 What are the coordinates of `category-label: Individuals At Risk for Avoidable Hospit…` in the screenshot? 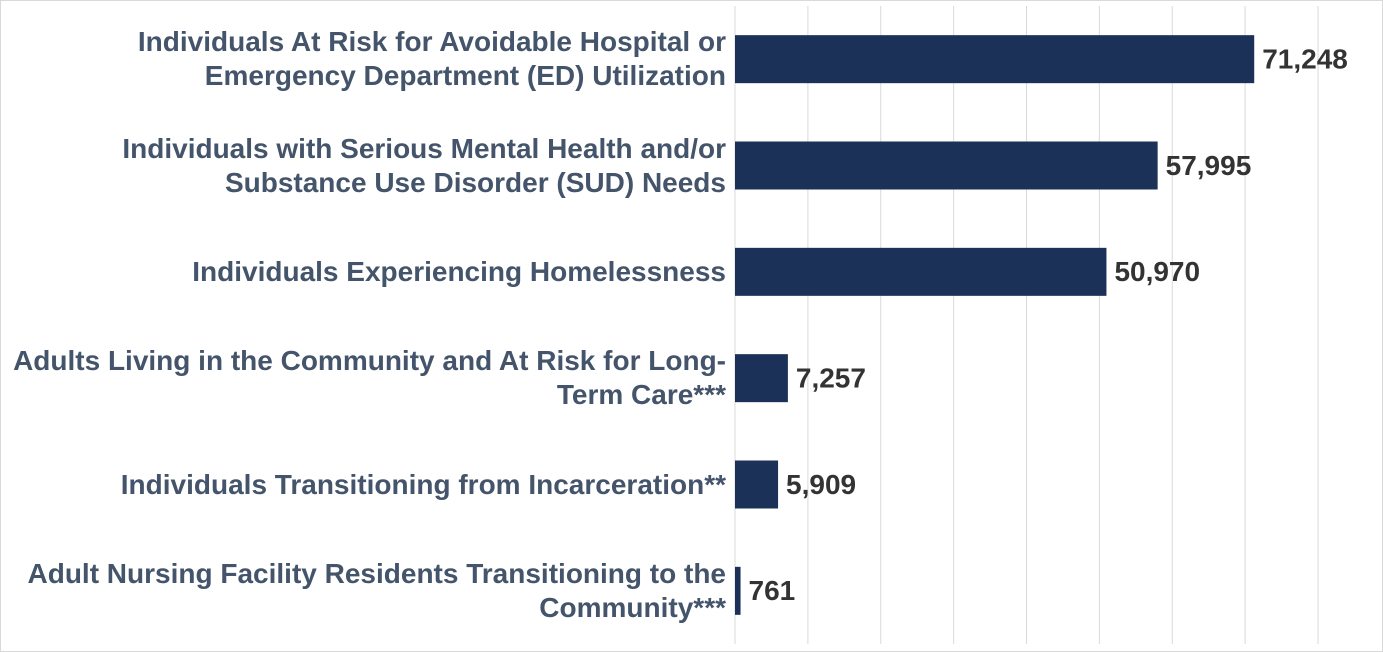 It's located at (431, 59).